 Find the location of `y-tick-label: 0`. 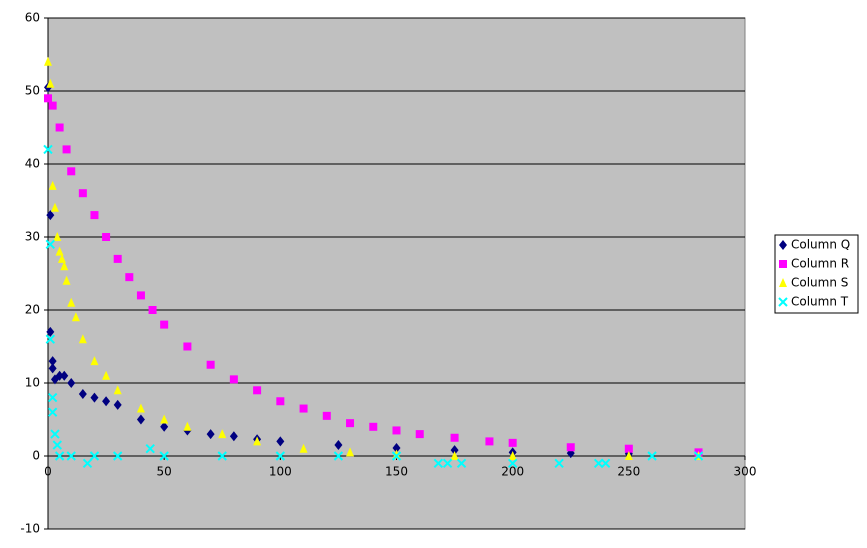

y-tick-label: 0 is located at coordinates (36, 456).